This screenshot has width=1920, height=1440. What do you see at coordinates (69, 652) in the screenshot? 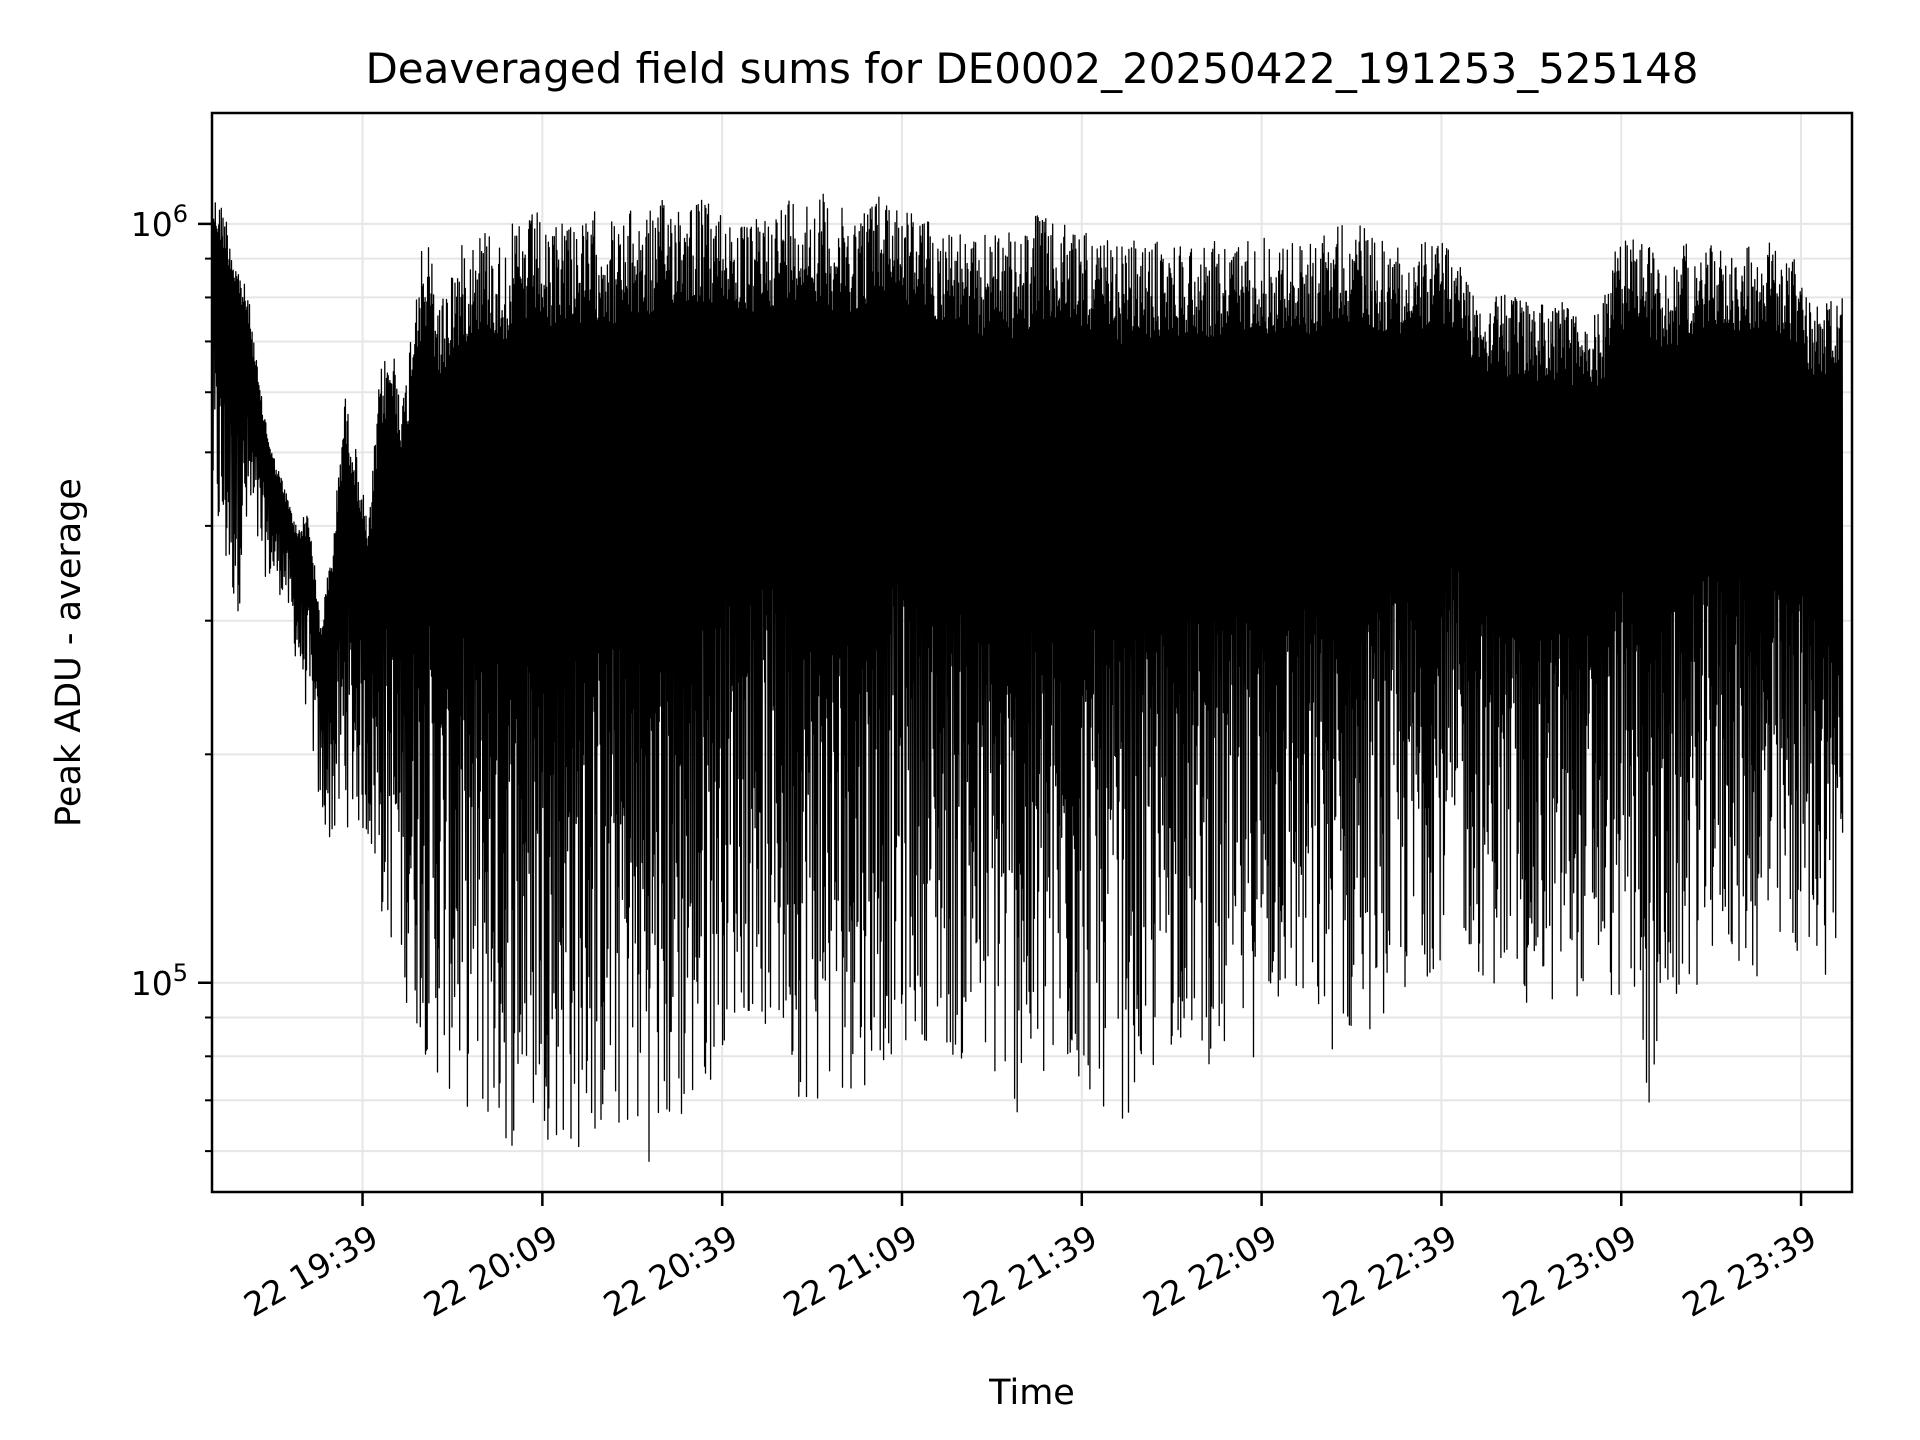
I see `y-axis-label: Peak ADU - average` at bounding box center [69, 652].